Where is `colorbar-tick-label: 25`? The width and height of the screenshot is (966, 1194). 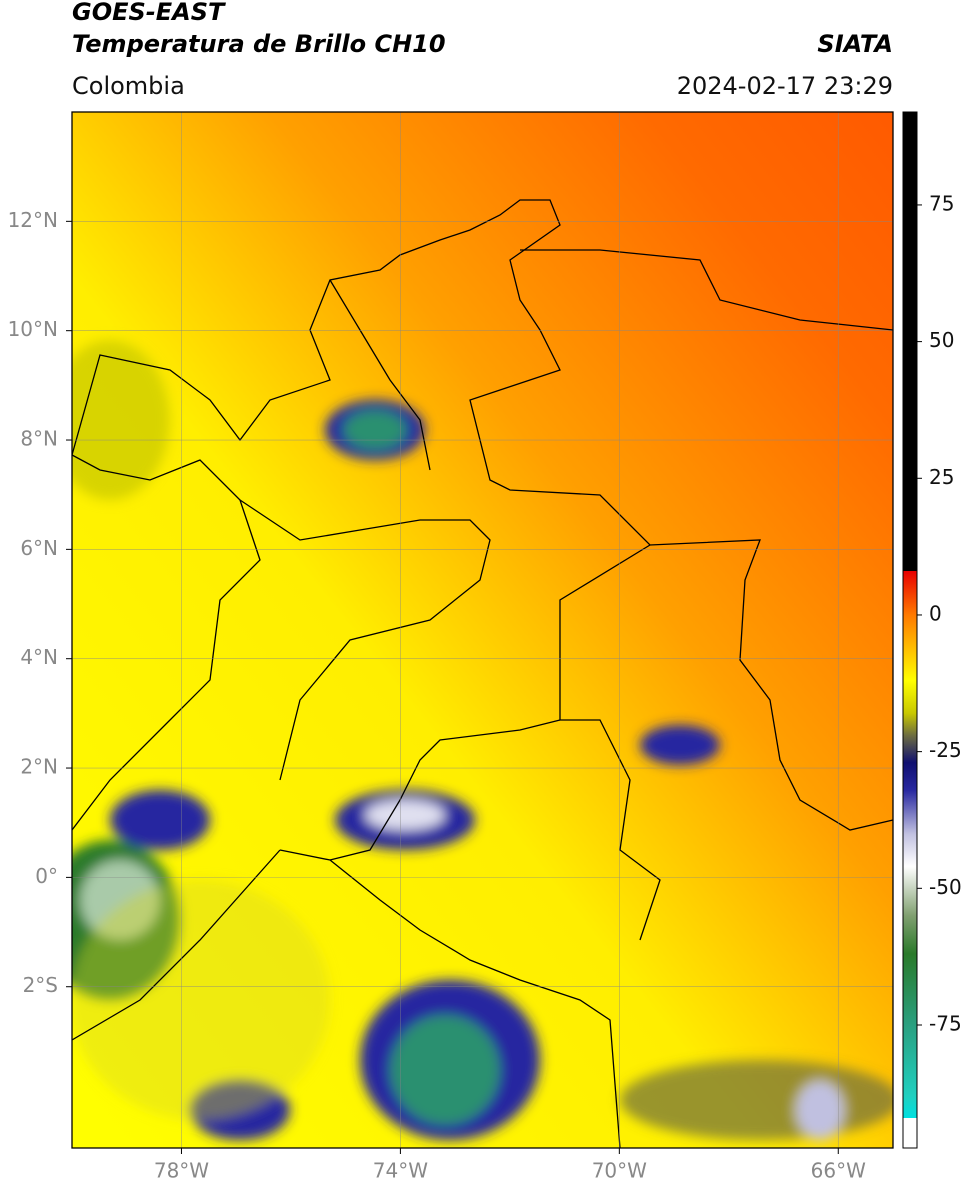
colorbar-tick-label: 25 is located at coordinates (941, 477).